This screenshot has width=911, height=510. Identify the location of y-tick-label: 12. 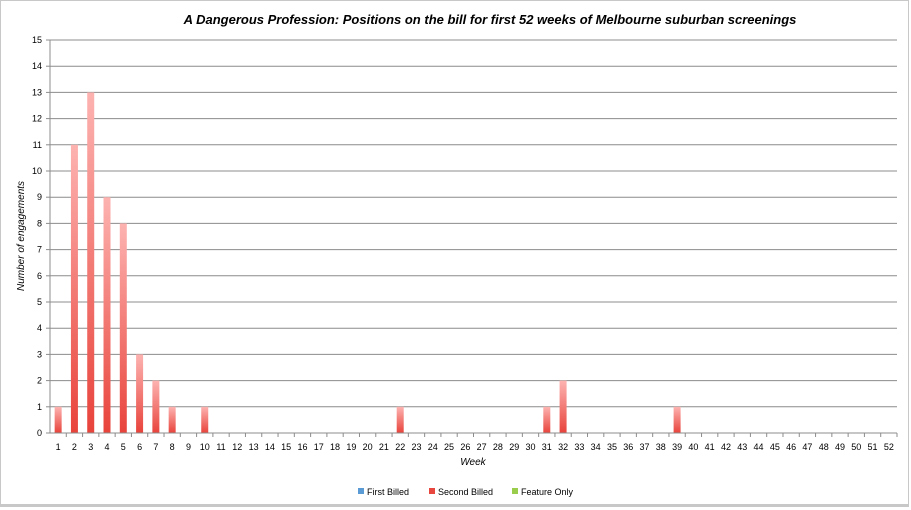
(37, 119).